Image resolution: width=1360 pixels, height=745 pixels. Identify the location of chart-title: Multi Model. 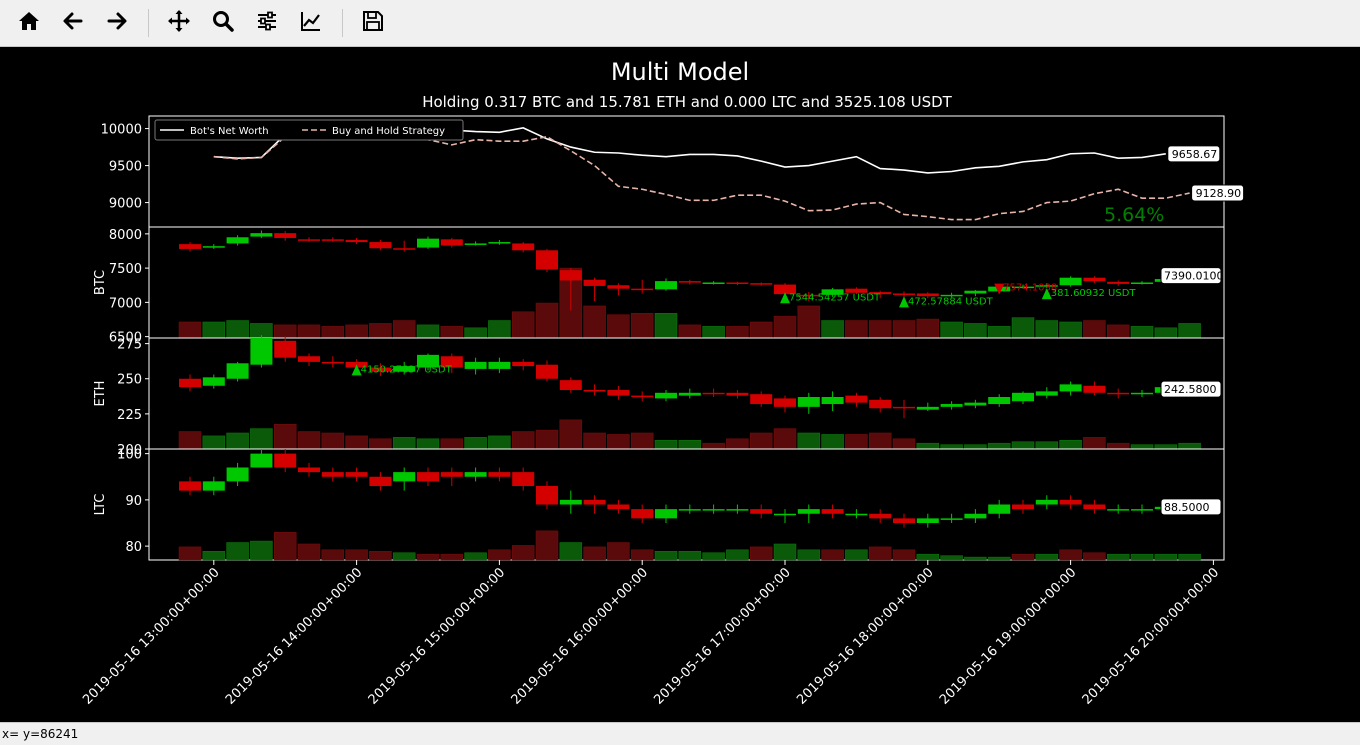
(680, 72).